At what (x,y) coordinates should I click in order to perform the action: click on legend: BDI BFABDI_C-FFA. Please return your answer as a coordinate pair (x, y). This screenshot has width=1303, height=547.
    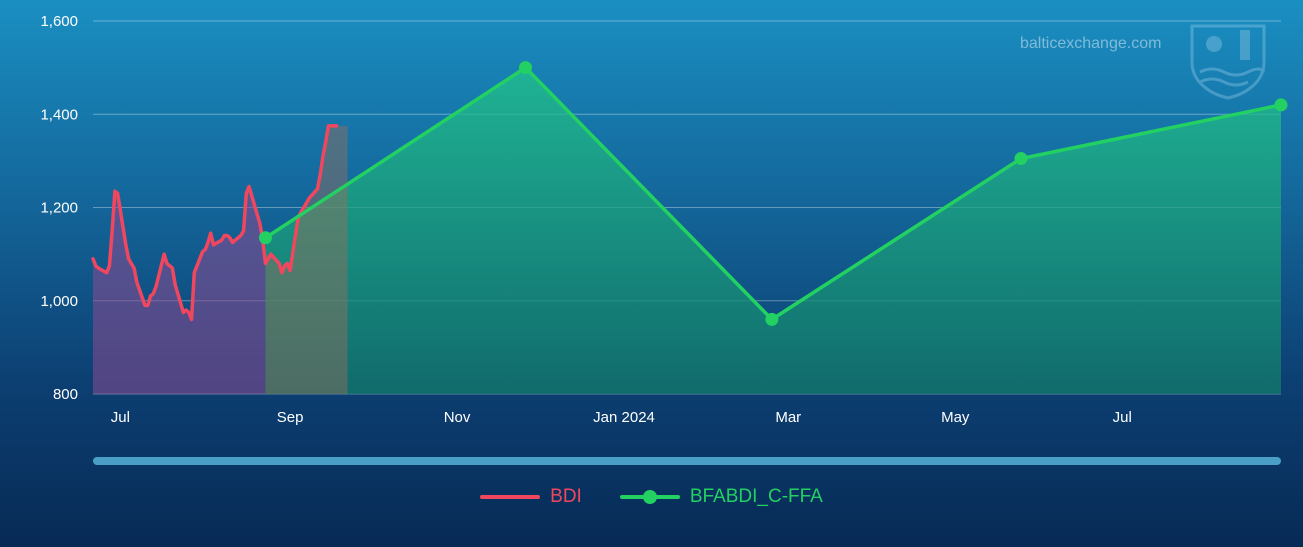
    Looking at the image, I should click on (651, 497).